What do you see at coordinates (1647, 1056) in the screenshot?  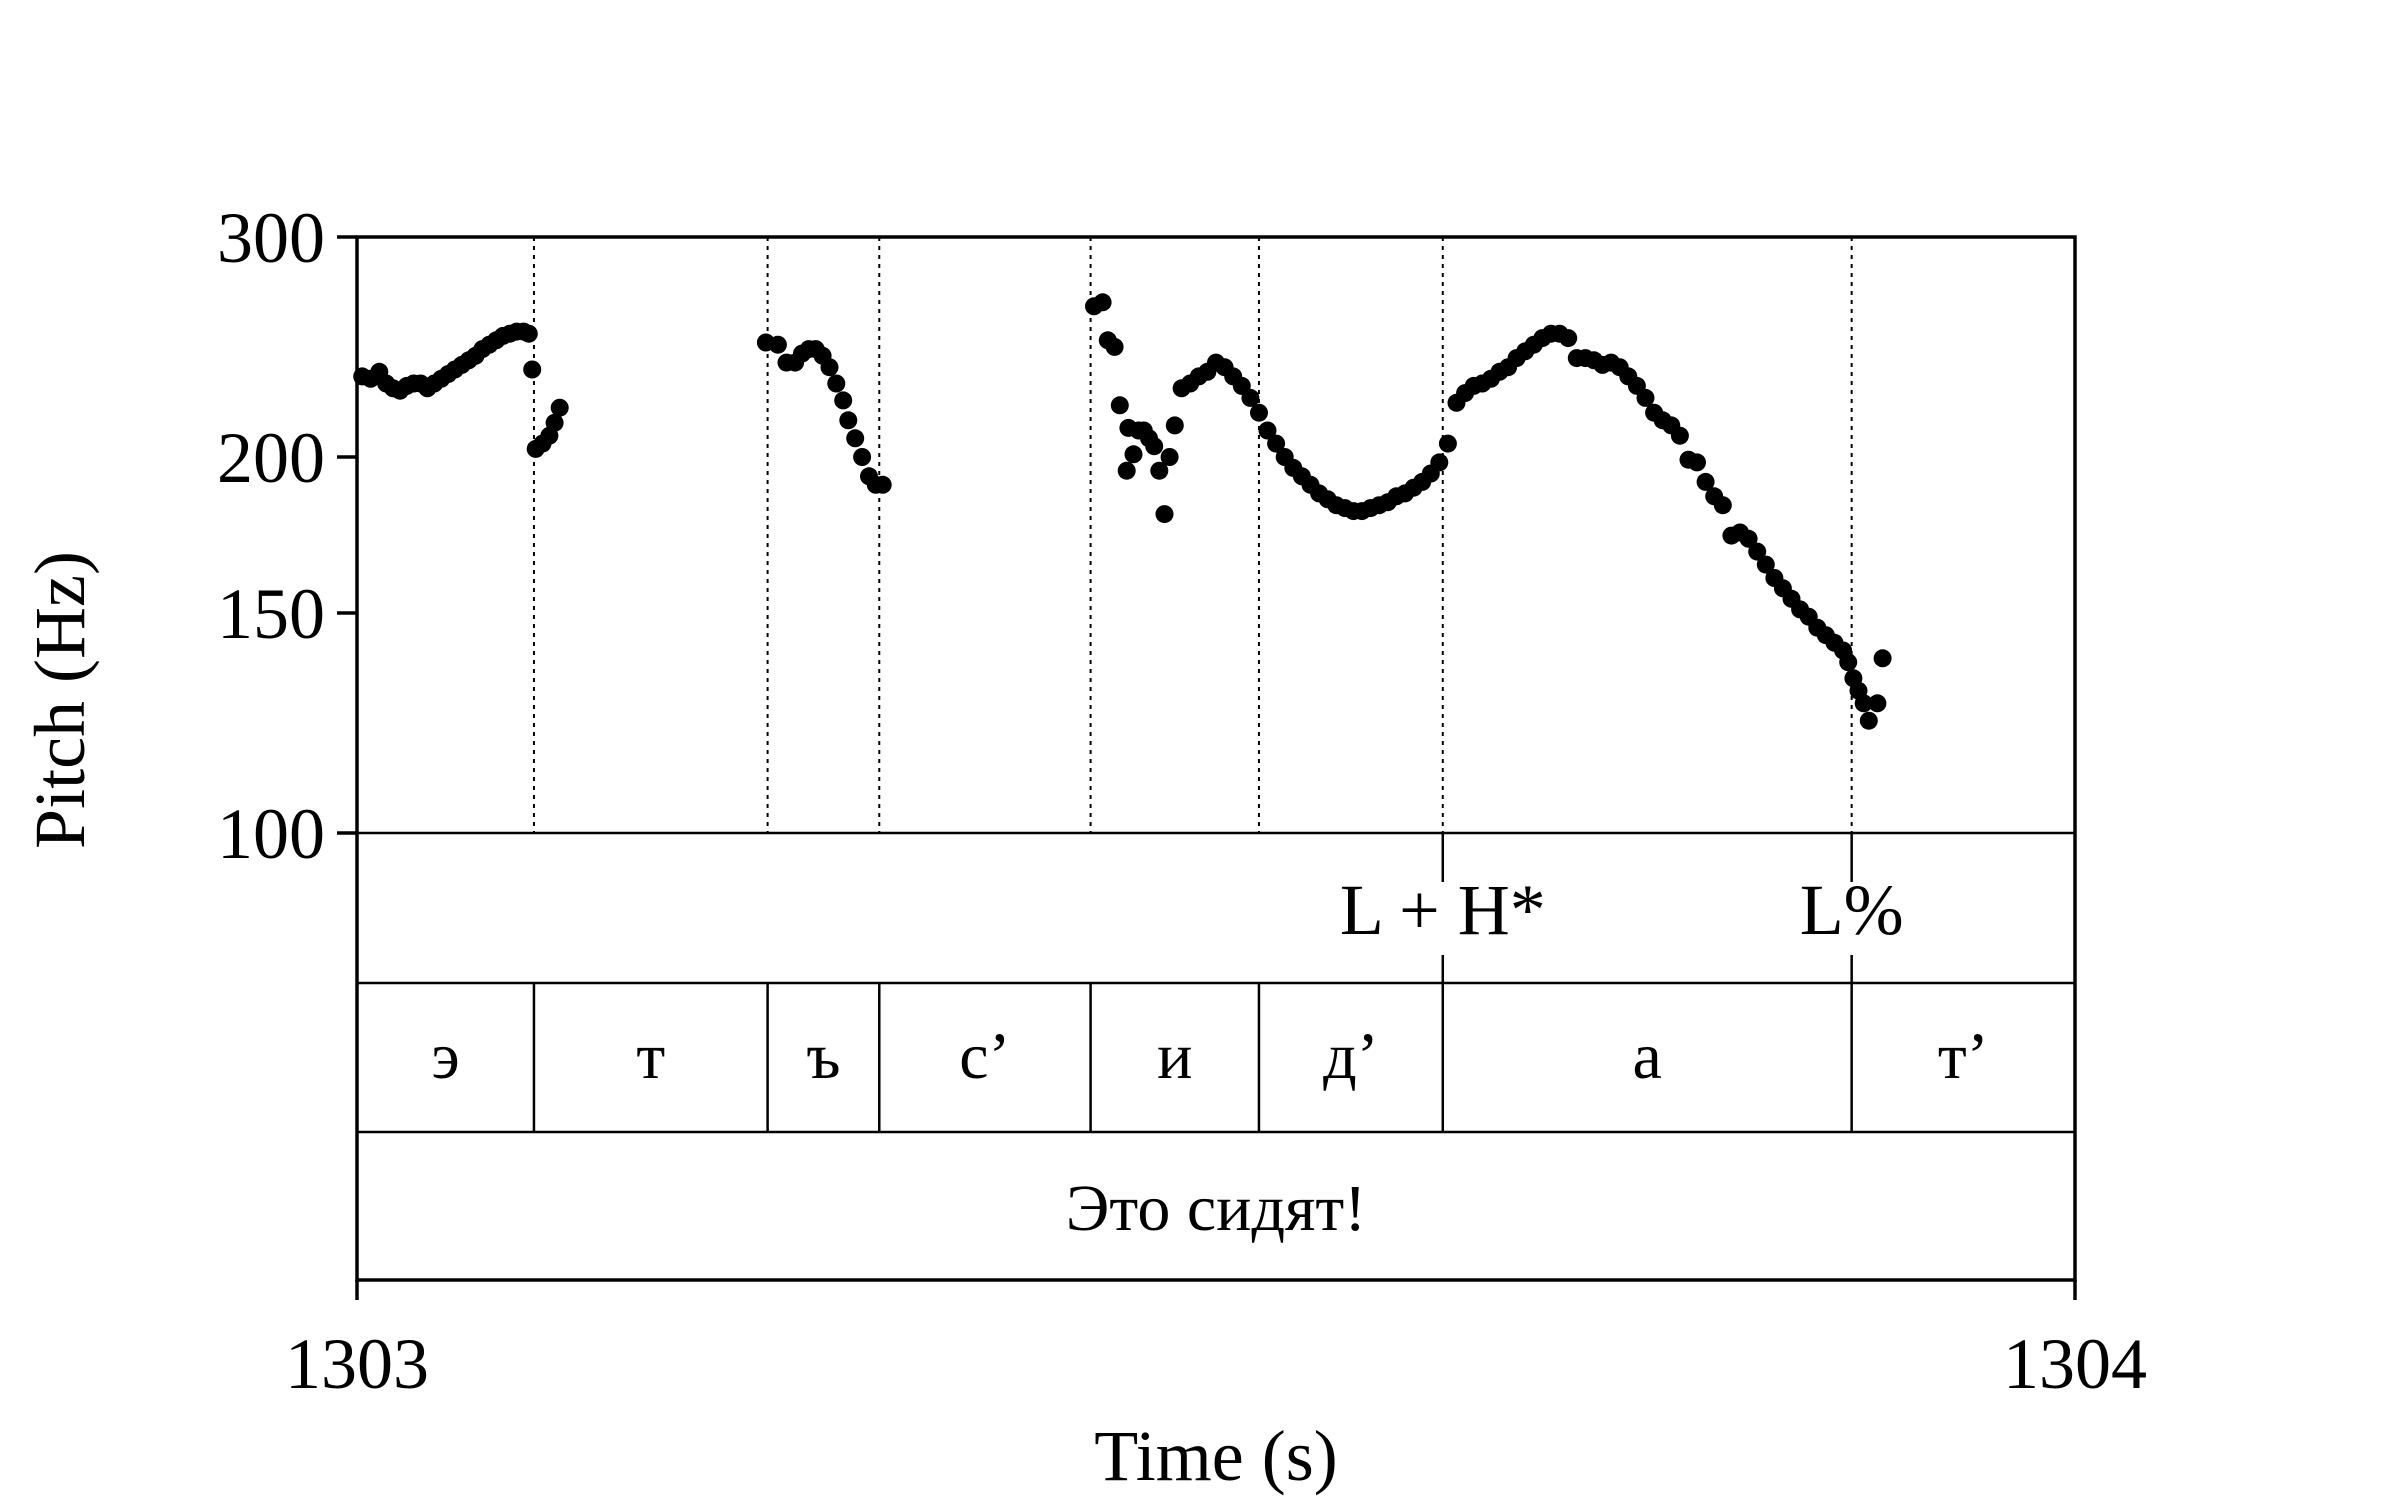 I see `segment-label-6: а` at bounding box center [1647, 1056].